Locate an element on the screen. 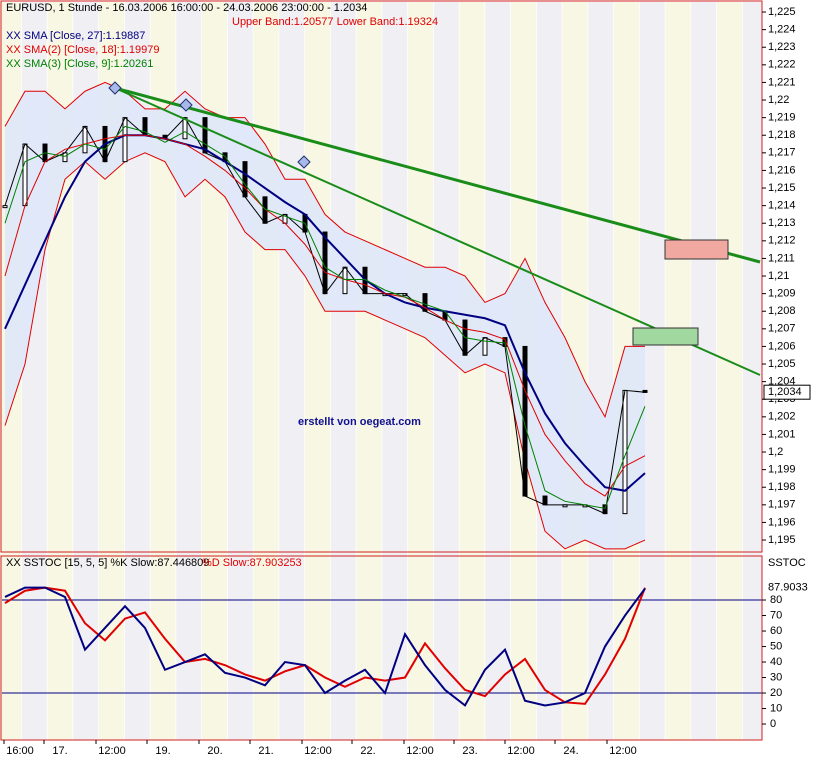 The image size is (813, 761). y-tick-label: 1,218 is located at coordinates (782, 135).